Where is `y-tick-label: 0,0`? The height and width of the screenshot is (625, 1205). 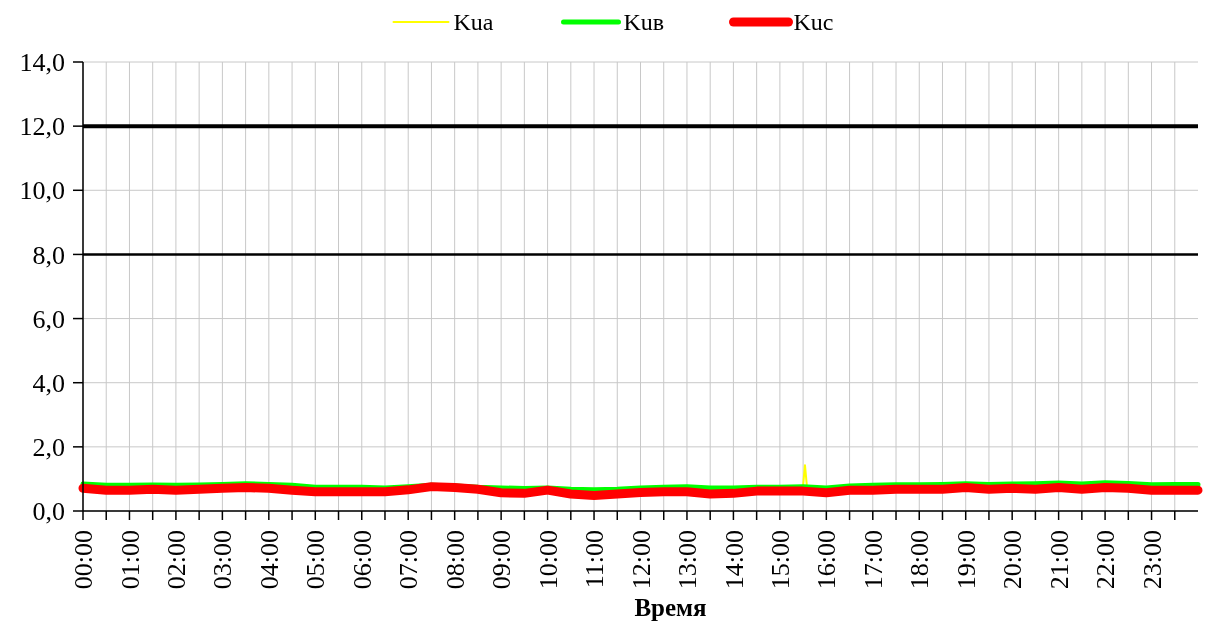
y-tick-label: 0,0 is located at coordinates (48, 512).